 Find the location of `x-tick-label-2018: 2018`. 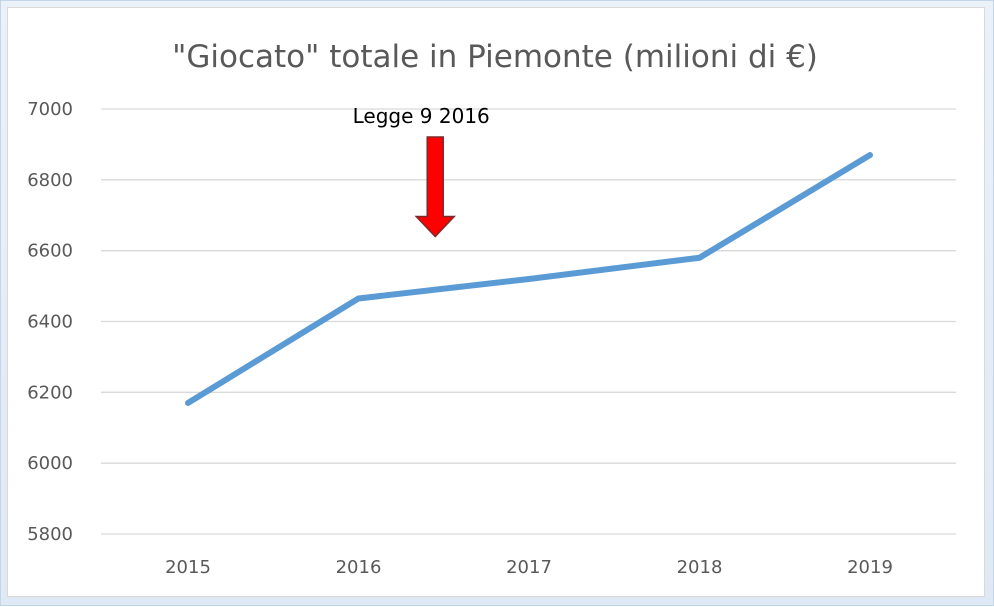

x-tick-label-2018: 2018 is located at coordinates (700, 567).